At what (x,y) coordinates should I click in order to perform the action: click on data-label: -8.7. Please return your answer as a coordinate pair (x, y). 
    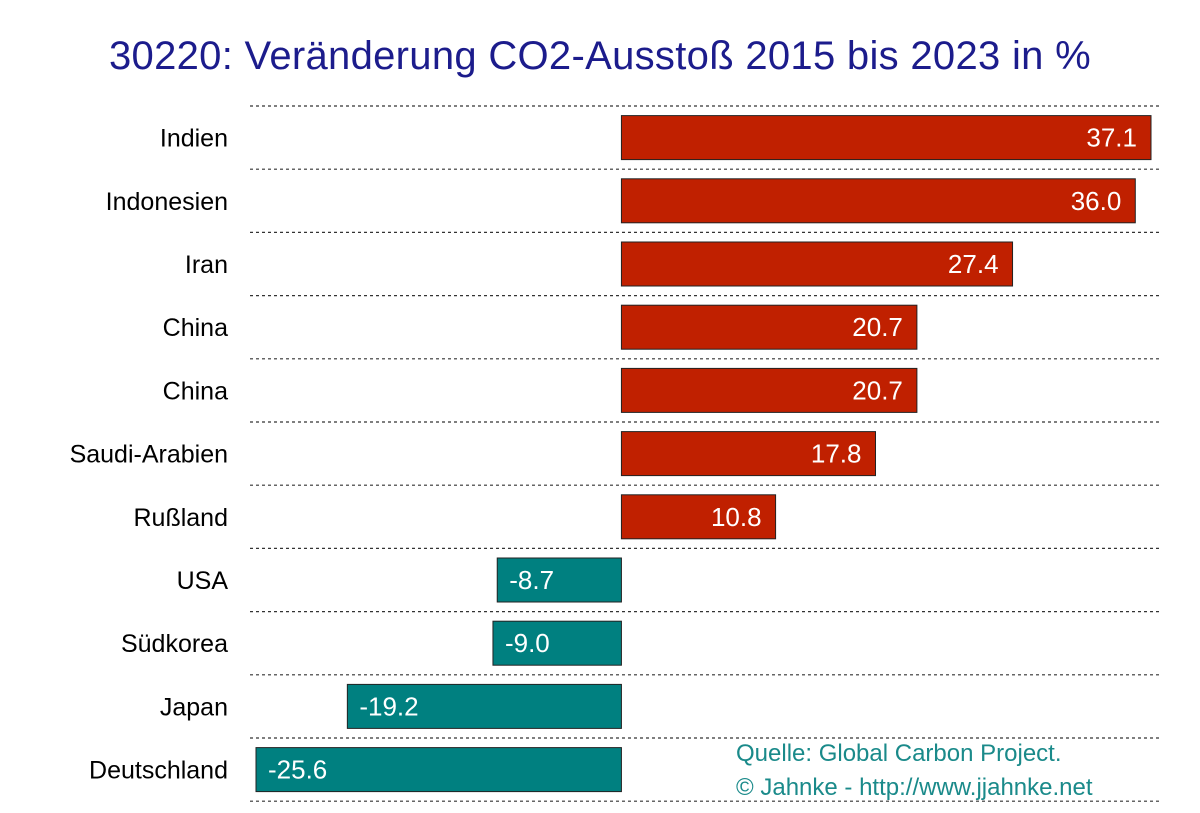
    Looking at the image, I should click on (531, 580).